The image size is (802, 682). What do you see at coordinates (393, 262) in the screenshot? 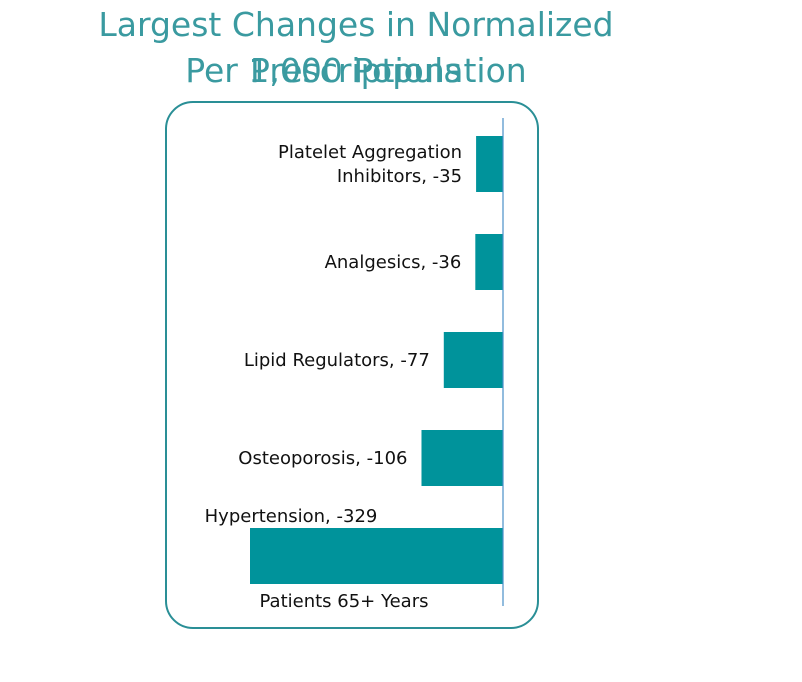
I see `data-label: Analgesics, -36` at bounding box center [393, 262].